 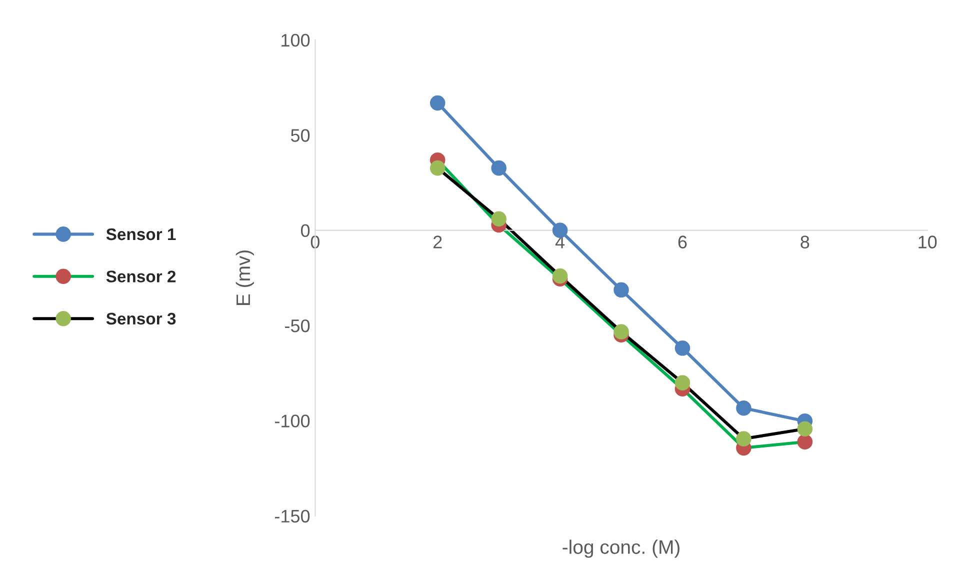 I want to click on y-tick-label: -150, so click(x=292, y=516).